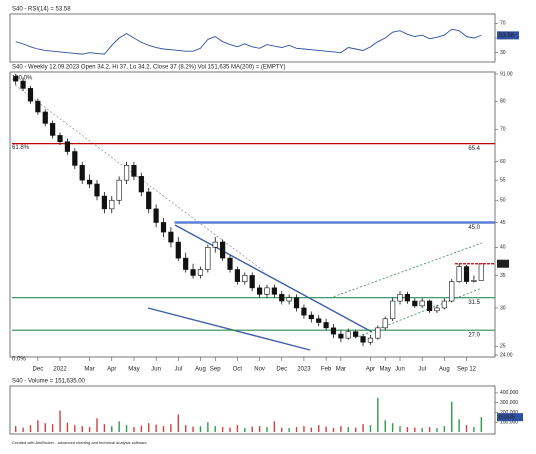  I want to click on volume-title: S40 - Volume = 151,635.00, so click(49, 382).